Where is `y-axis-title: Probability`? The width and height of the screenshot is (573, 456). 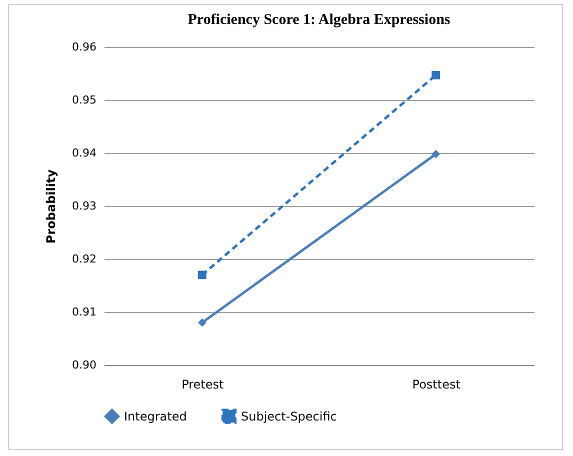
y-axis-title: Probability is located at coordinates (51, 206).